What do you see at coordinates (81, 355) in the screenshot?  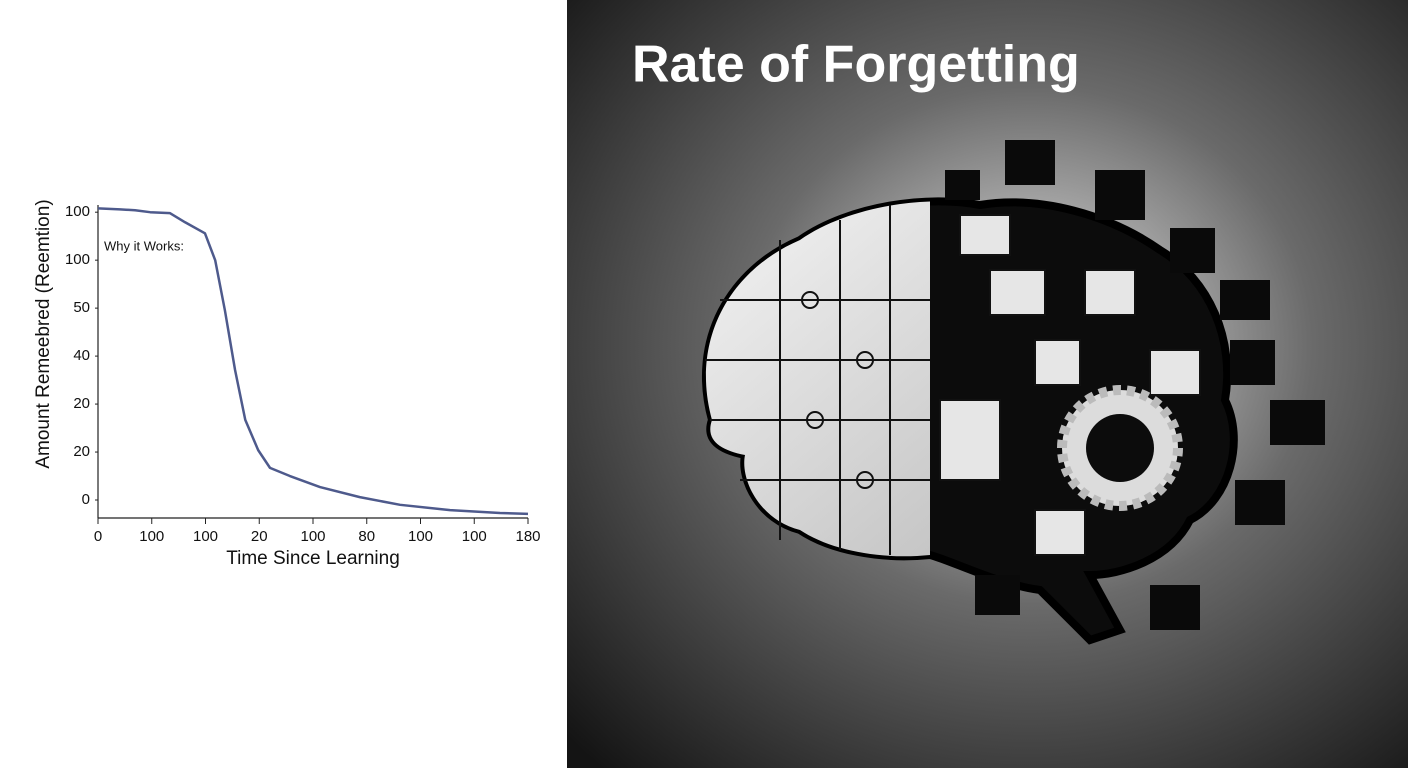 I see `y-tick-label: 40` at bounding box center [81, 355].